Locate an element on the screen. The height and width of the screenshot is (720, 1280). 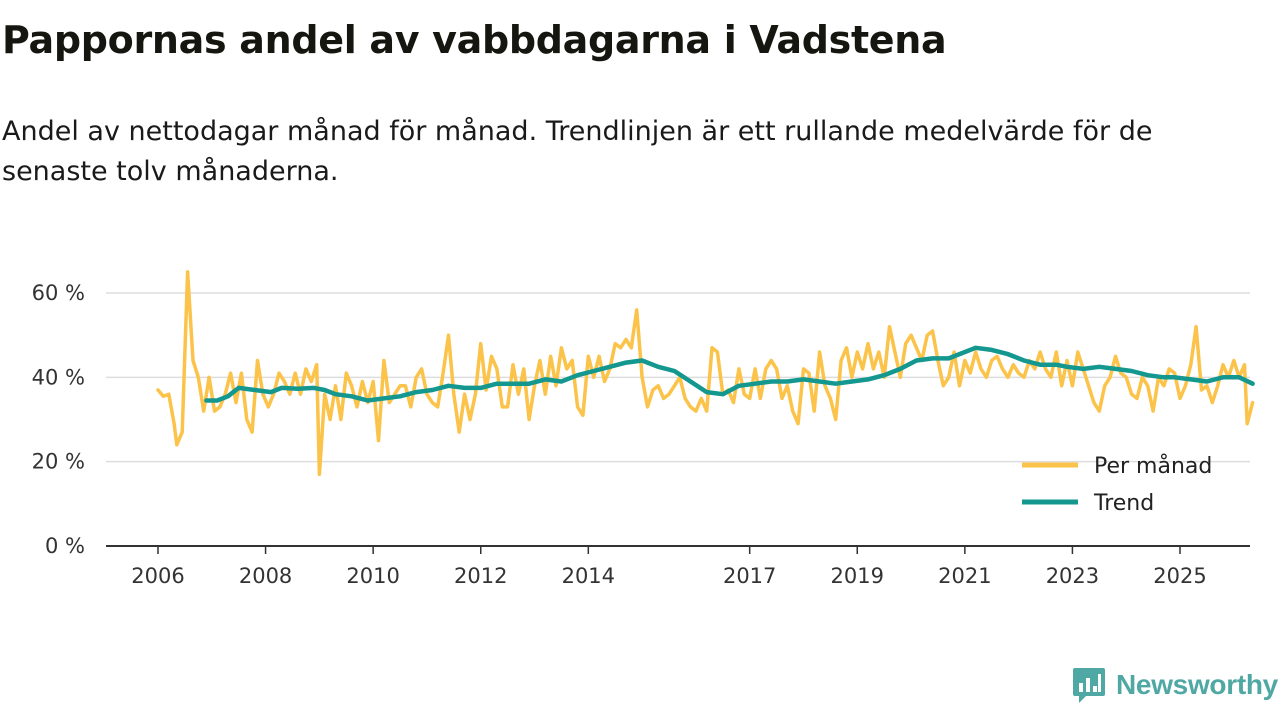
x-tick-label: 2017 is located at coordinates (749, 576).